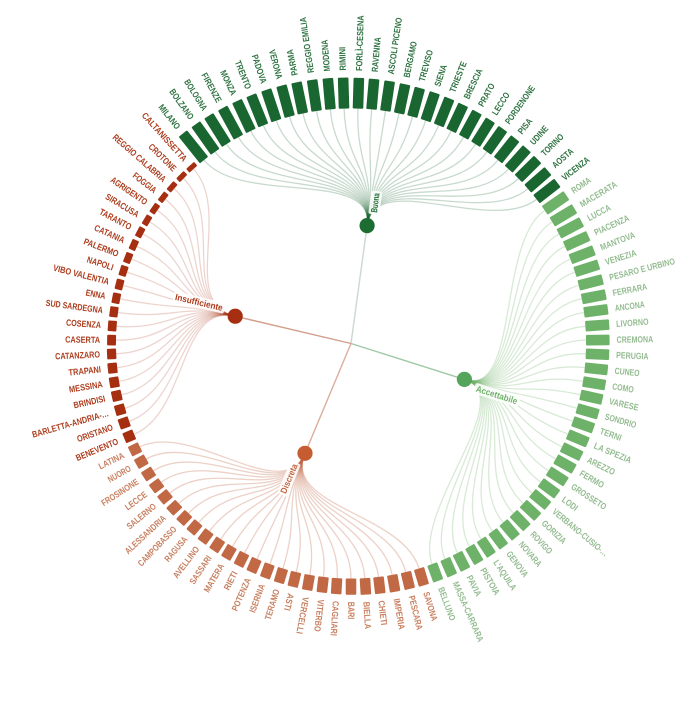  What do you see at coordinates (627, 372) in the screenshot?
I see `svg-text: CUNEO` at bounding box center [627, 372].